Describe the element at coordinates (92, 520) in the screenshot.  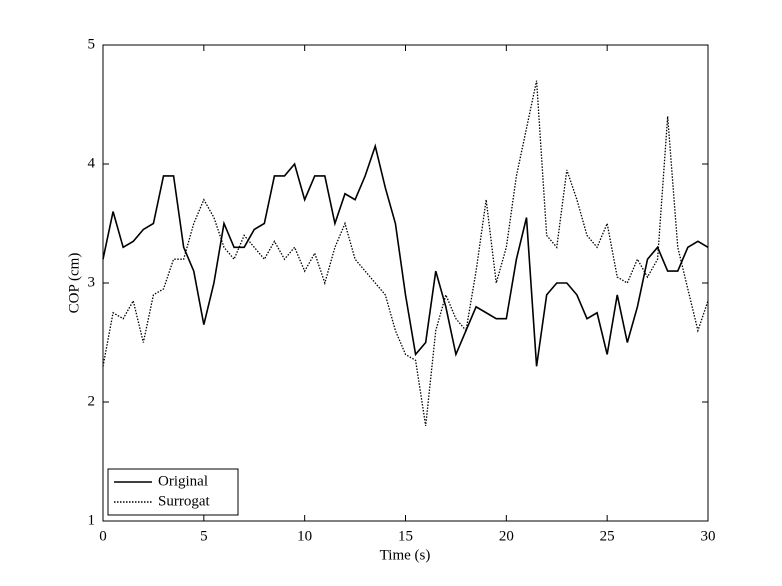
I see `y-tick-label: 1` at that location.